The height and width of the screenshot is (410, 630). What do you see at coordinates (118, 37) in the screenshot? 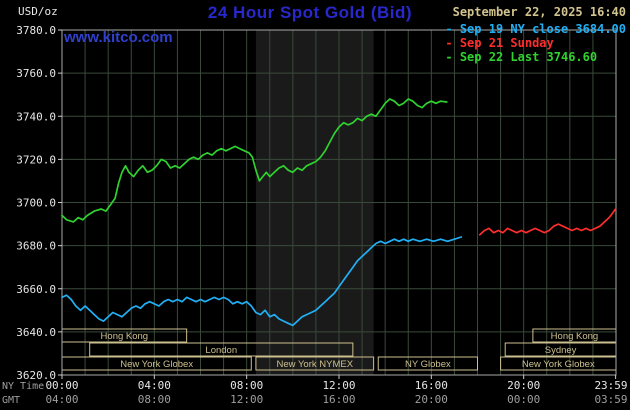
I see `kitco-website-link: www.kitco.com` at bounding box center [118, 37].